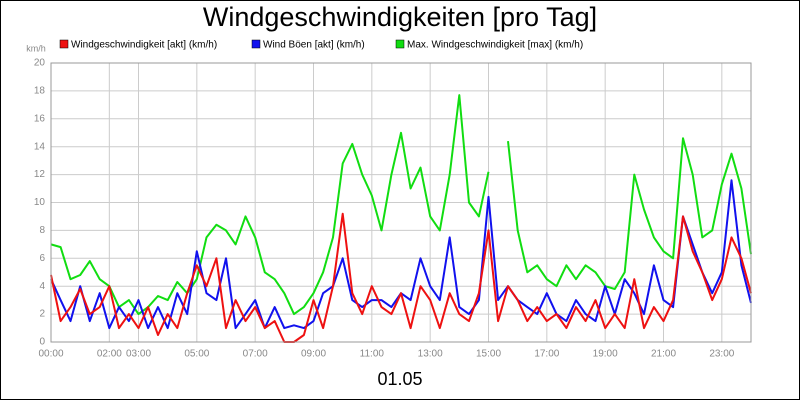  Describe the element at coordinates (430, 354) in the screenshot. I see `x-tick-label: 13:00` at that location.